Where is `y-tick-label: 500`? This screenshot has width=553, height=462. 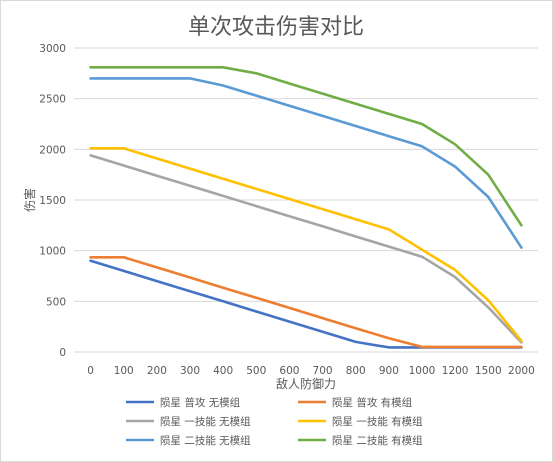 y-tick-label: 500 is located at coordinates (56, 302).